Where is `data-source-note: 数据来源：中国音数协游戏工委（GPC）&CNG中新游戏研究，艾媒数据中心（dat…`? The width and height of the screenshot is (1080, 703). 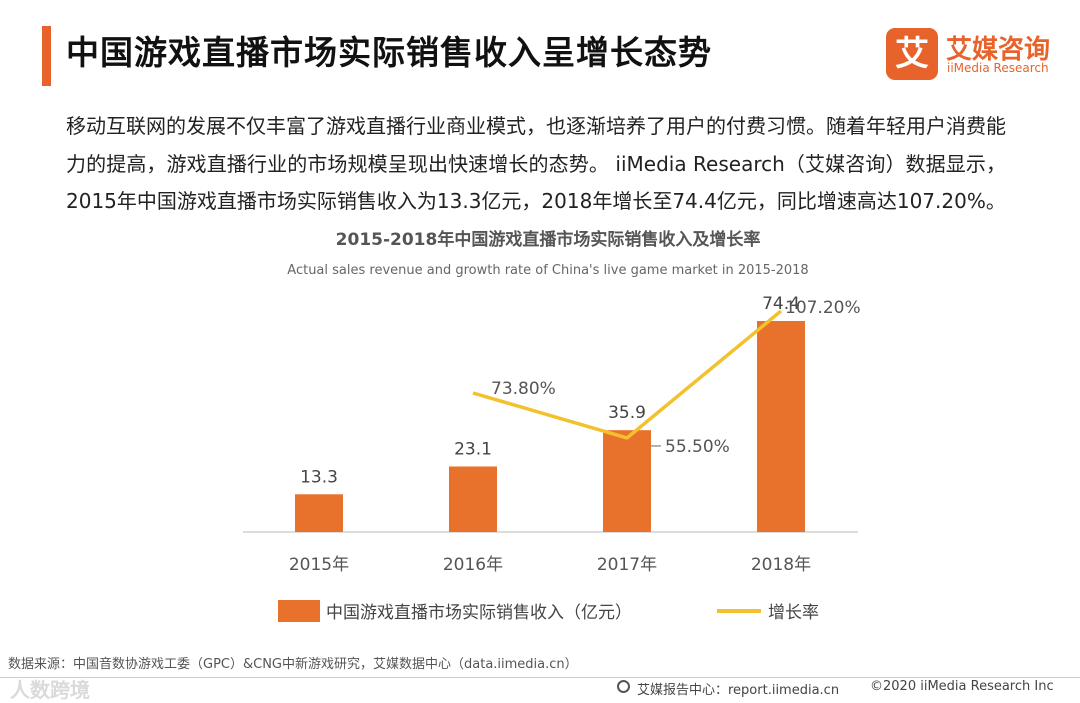 data-source-note: 数据来源：中国音数协游戏工委（GPC）&CNG中新游戏研究，艾媒数据中心（dat… is located at coordinates (293, 664).